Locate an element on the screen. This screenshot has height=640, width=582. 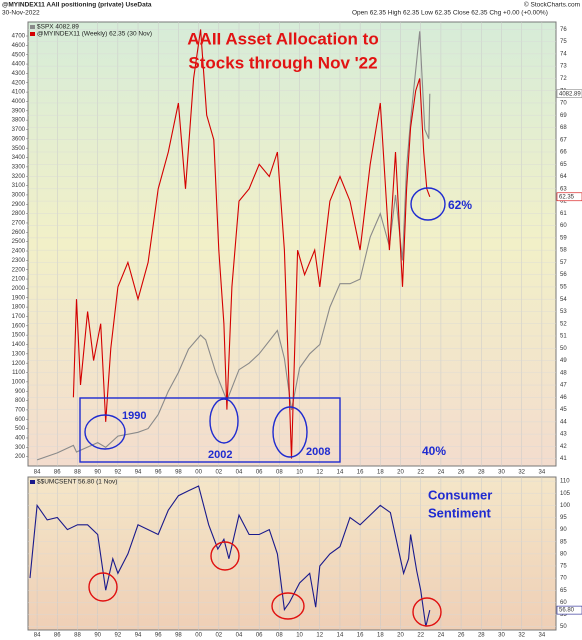
y-tick-label: 3100 is located at coordinates (19, 186).